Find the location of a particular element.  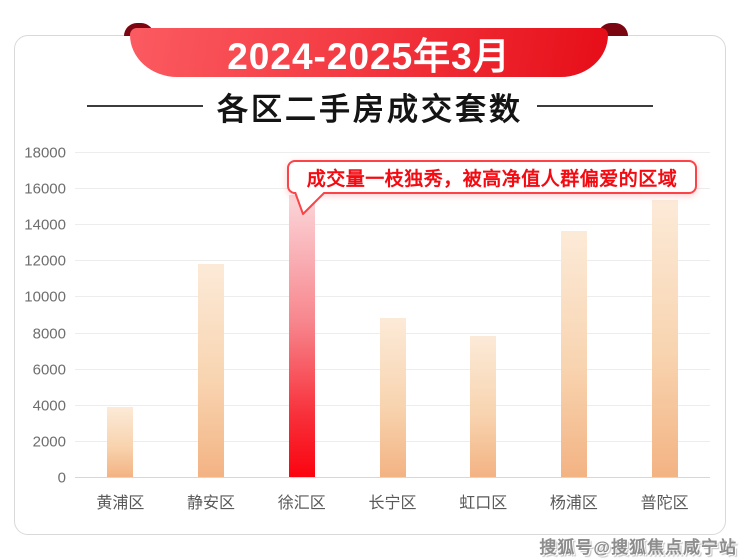

bar-长宁区 is located at coordinates (392, 397).